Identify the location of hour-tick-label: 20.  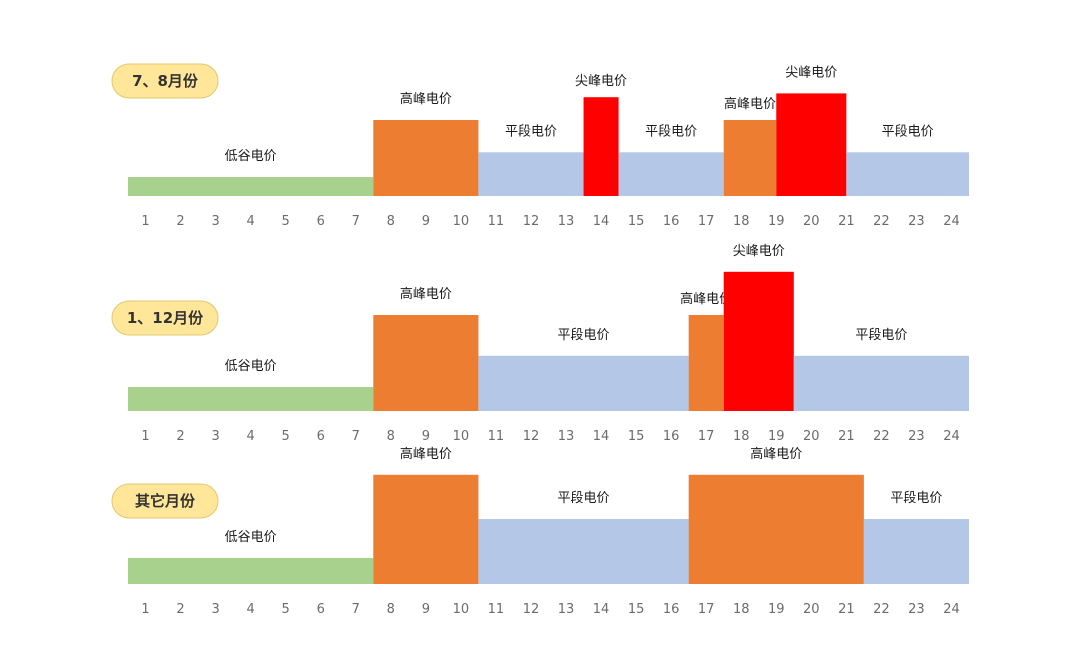
(811, 221).